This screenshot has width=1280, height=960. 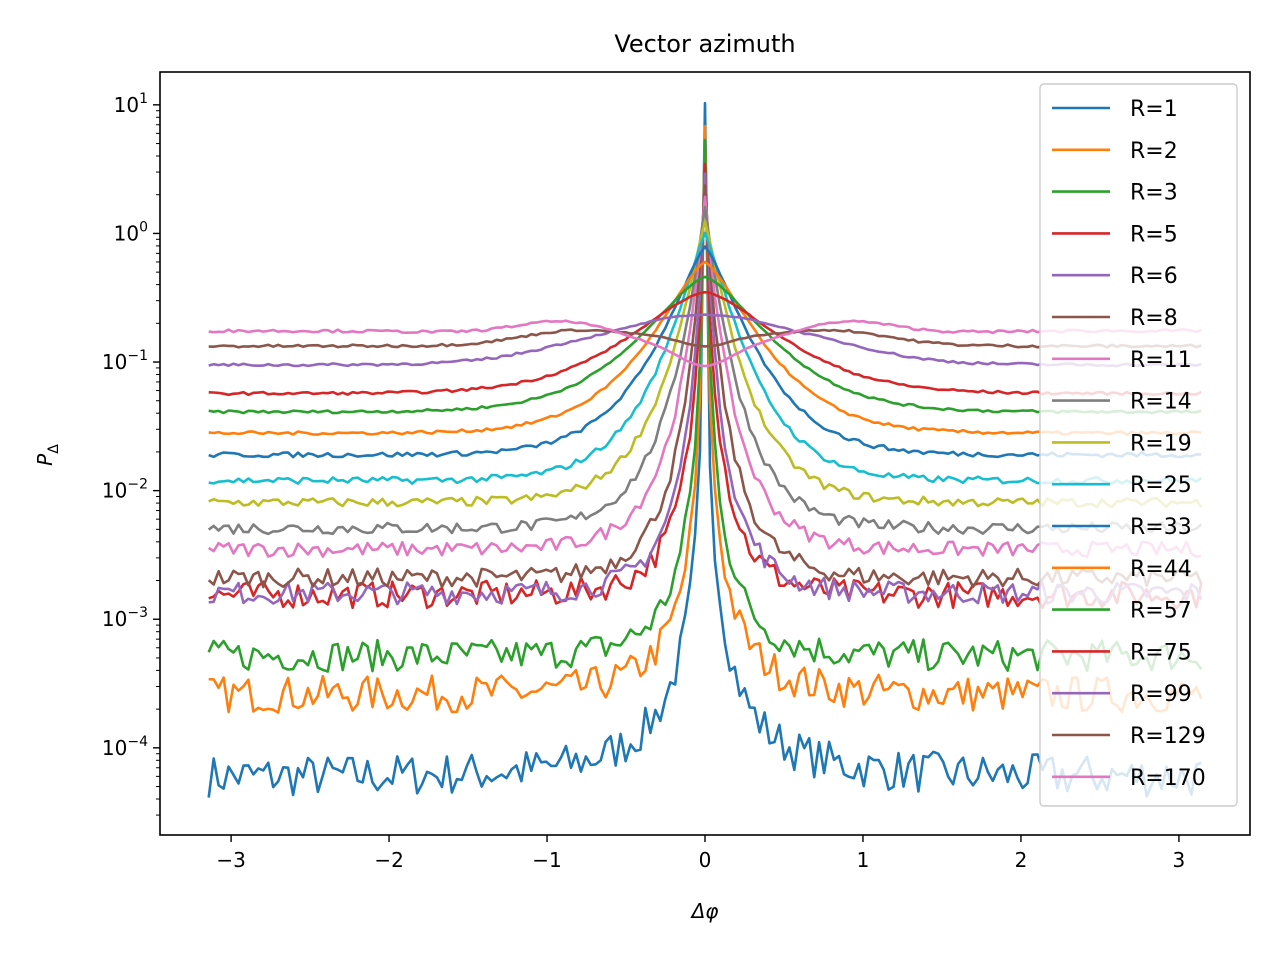 What do you see at coordinates (1154, 276) in the screenshot?
I see `legend-label: R=6` at bounding box center [1154, 276].